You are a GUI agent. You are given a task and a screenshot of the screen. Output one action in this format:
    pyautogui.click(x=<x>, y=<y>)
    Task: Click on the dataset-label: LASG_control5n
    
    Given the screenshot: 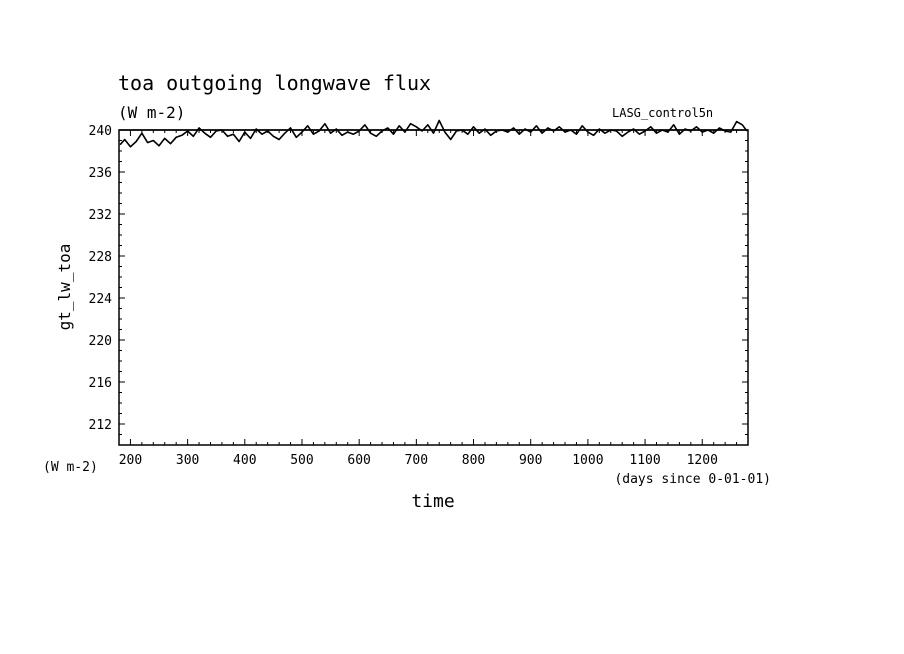 What is the action you would take?
    pyautogui.click(x=662, y=113)
    